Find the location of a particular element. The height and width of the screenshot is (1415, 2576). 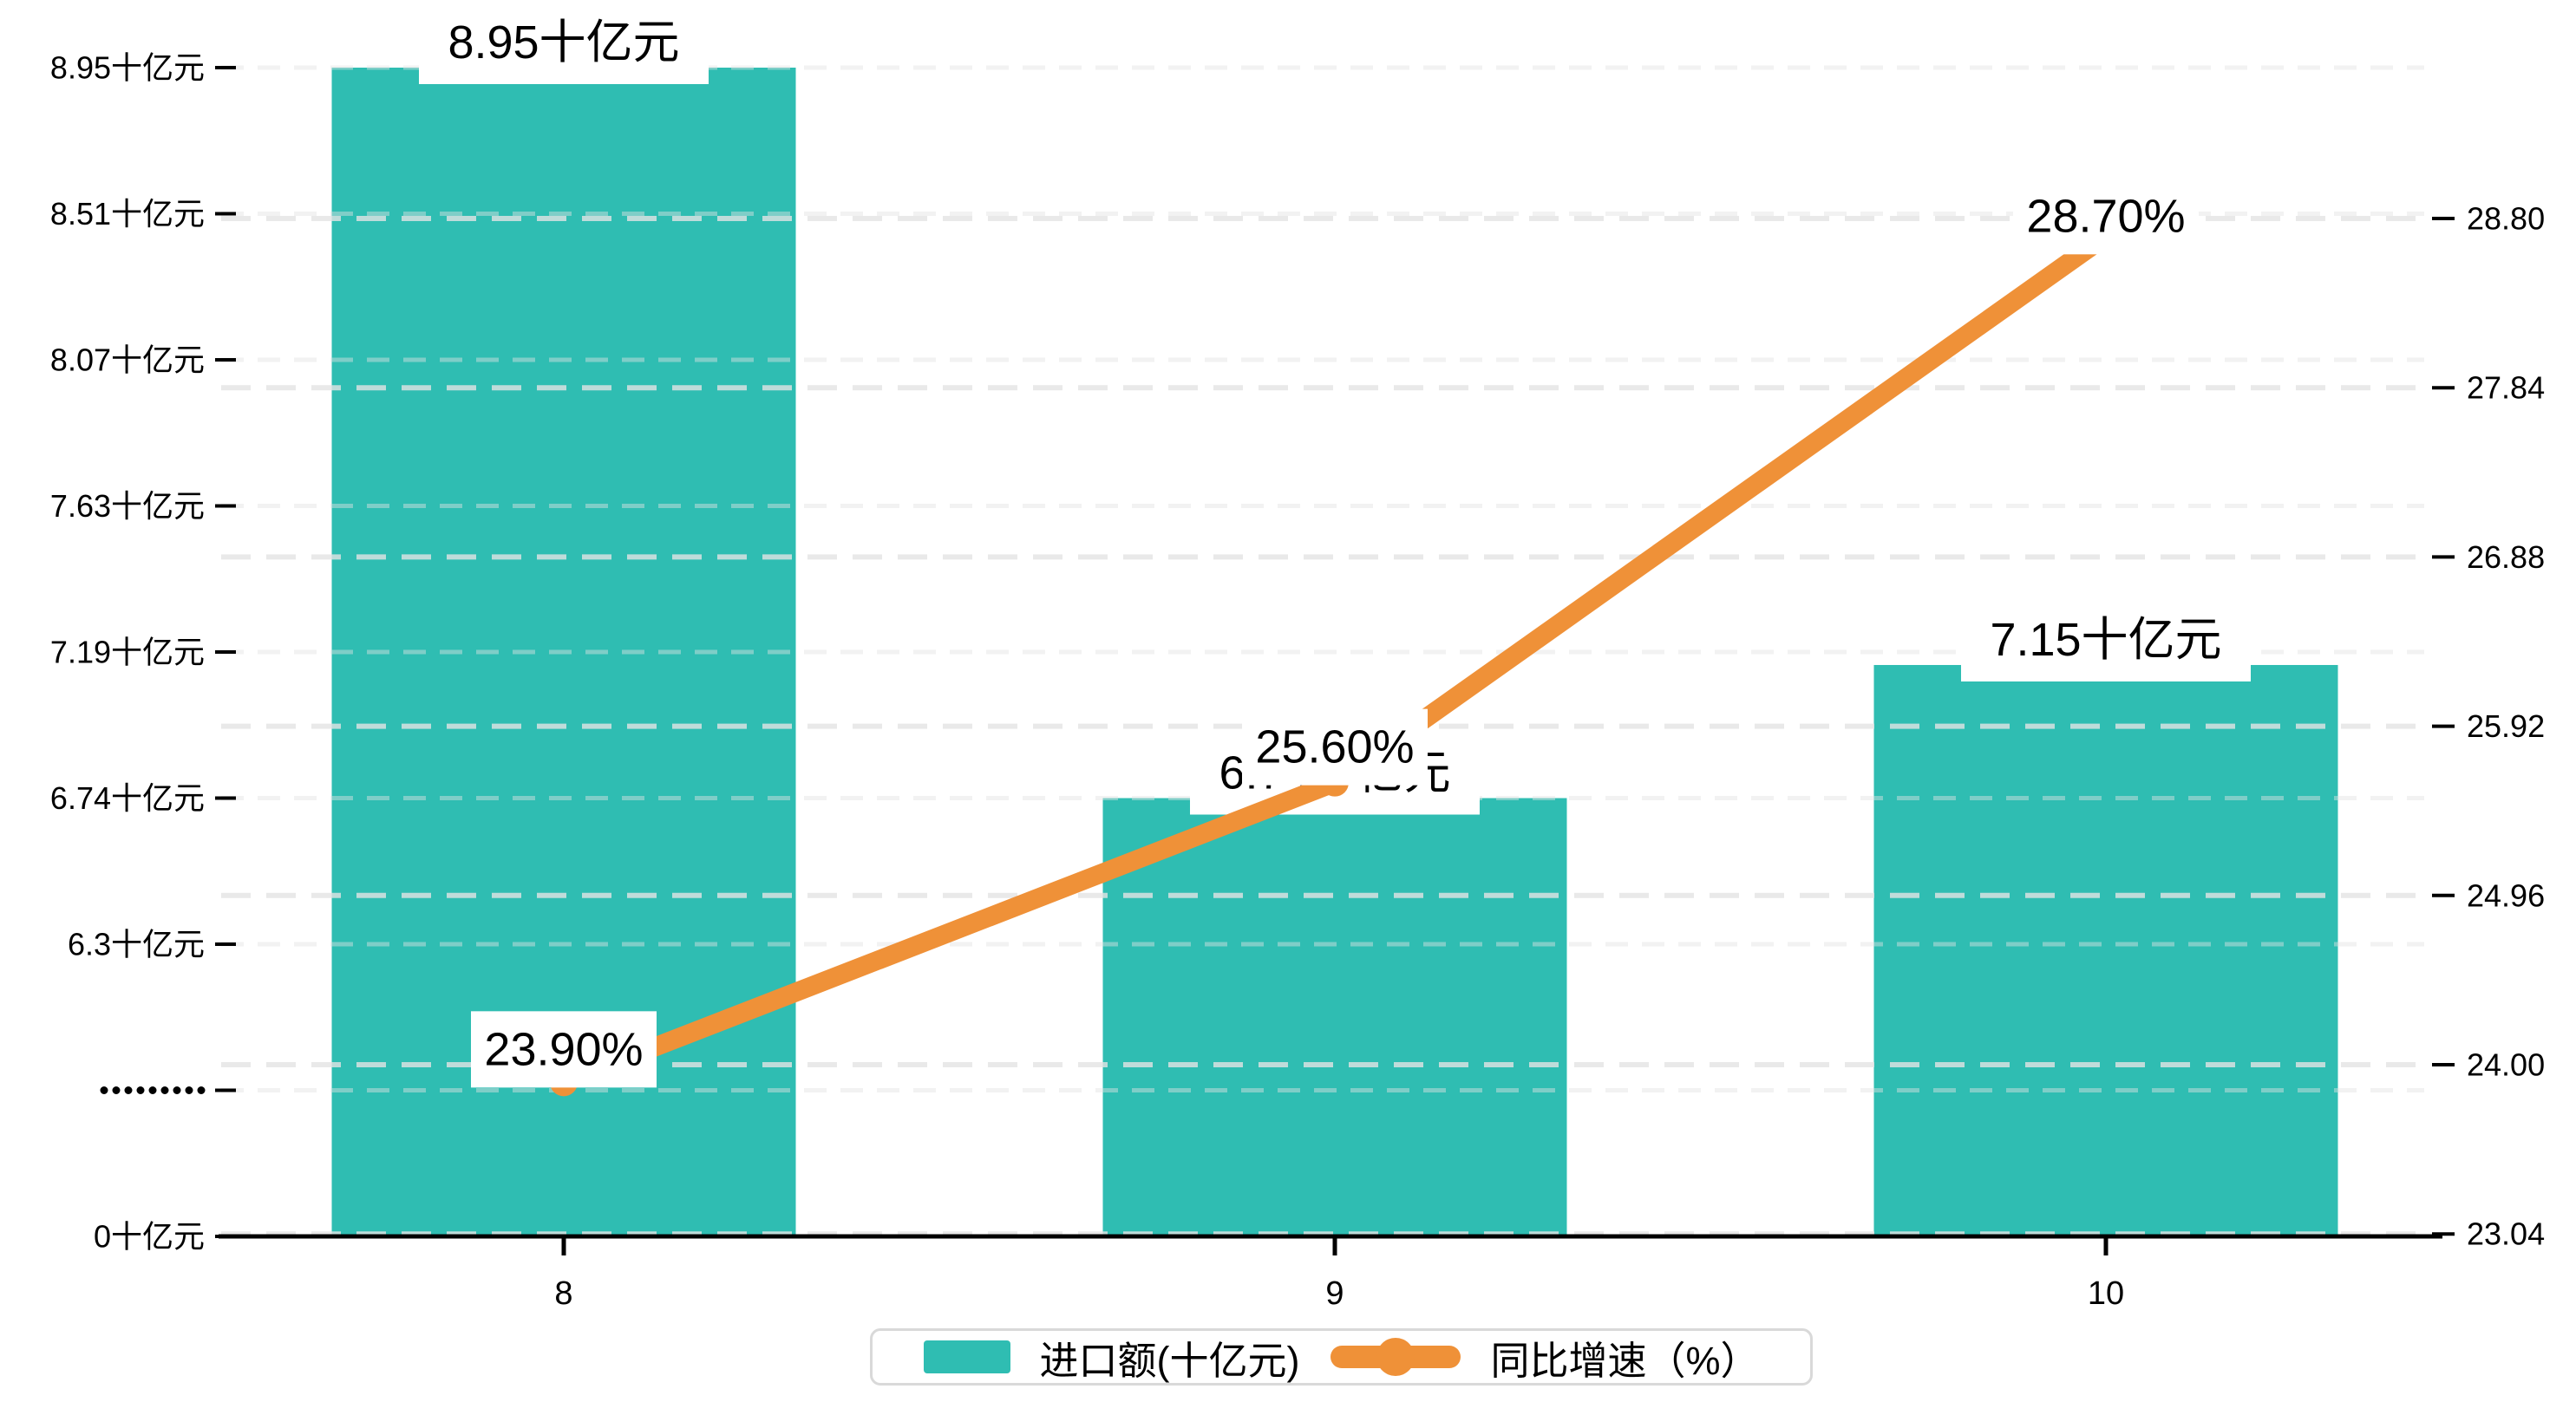

right-tick-label: 26.88 is located at coordinates (2506, 557).